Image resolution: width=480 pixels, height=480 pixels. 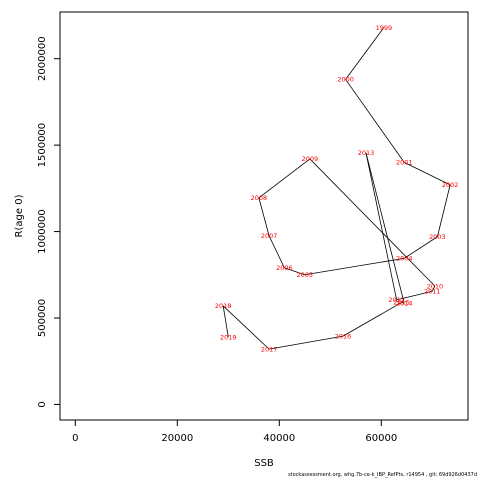 I want to click on point-label-2018: 2018, so click(x=223, y=306).